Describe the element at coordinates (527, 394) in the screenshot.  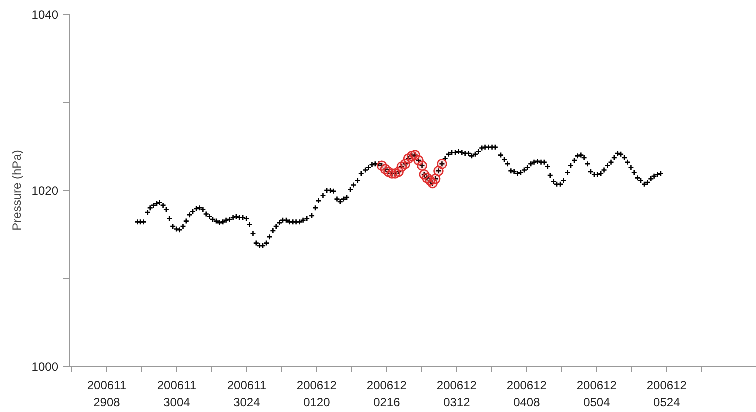
I see `x-tick-label: 200612 0408` at that location.